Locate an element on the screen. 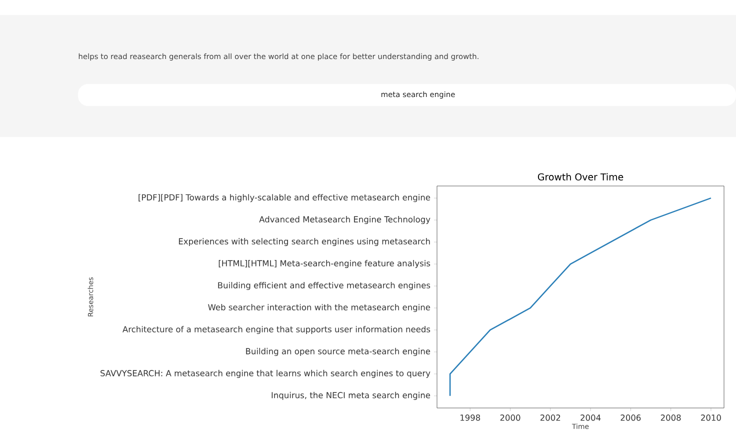  y-tick-label: Building efficient and effective metasearch engines is located at coordinates (324, 286).